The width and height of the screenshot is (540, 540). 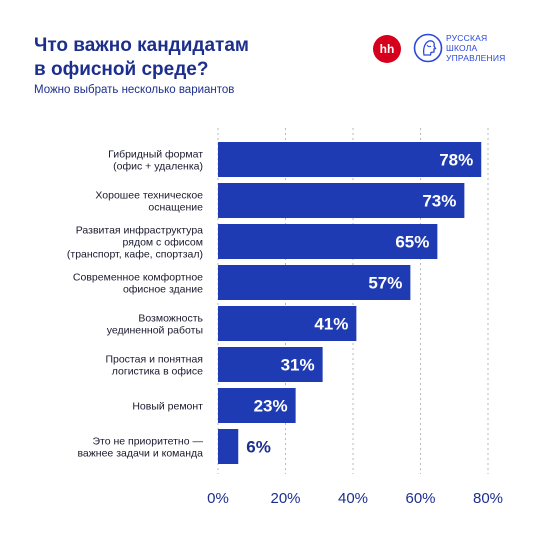 I want to click on category-label-line: Простая и понятная, so click(x=154, y=360).